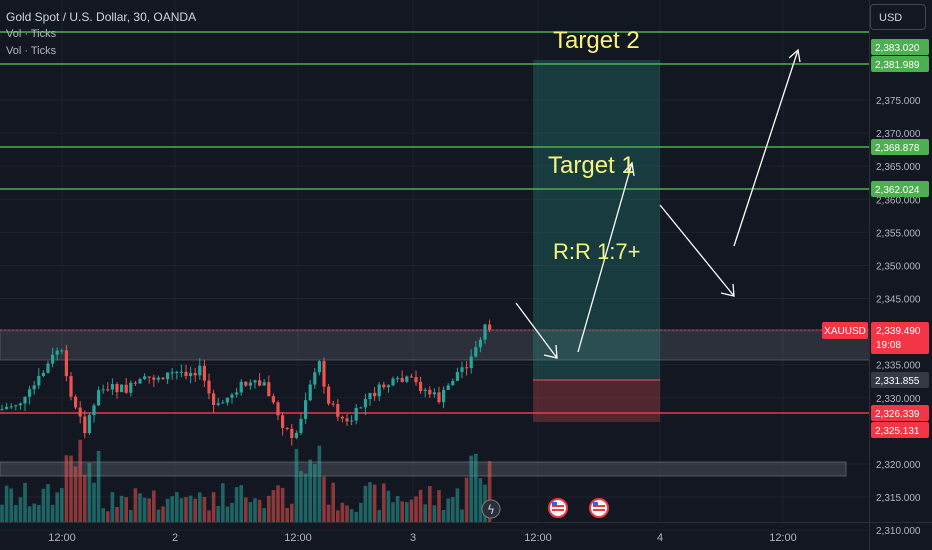 The image size is (932, 550). I want to click on arrow-retrace-head, so click(727, 290).